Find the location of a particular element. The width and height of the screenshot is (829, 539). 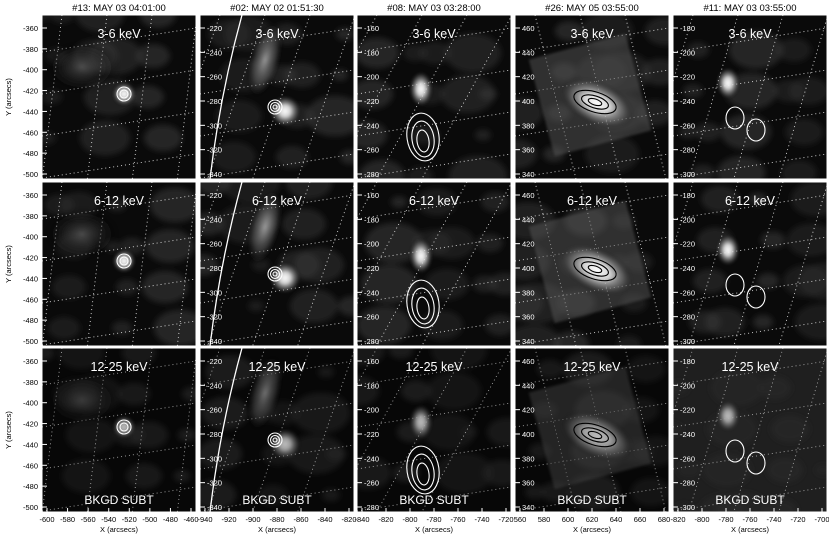

column-title: #02: MAY 02 01:51:30 is located at coordinates (277, 8).